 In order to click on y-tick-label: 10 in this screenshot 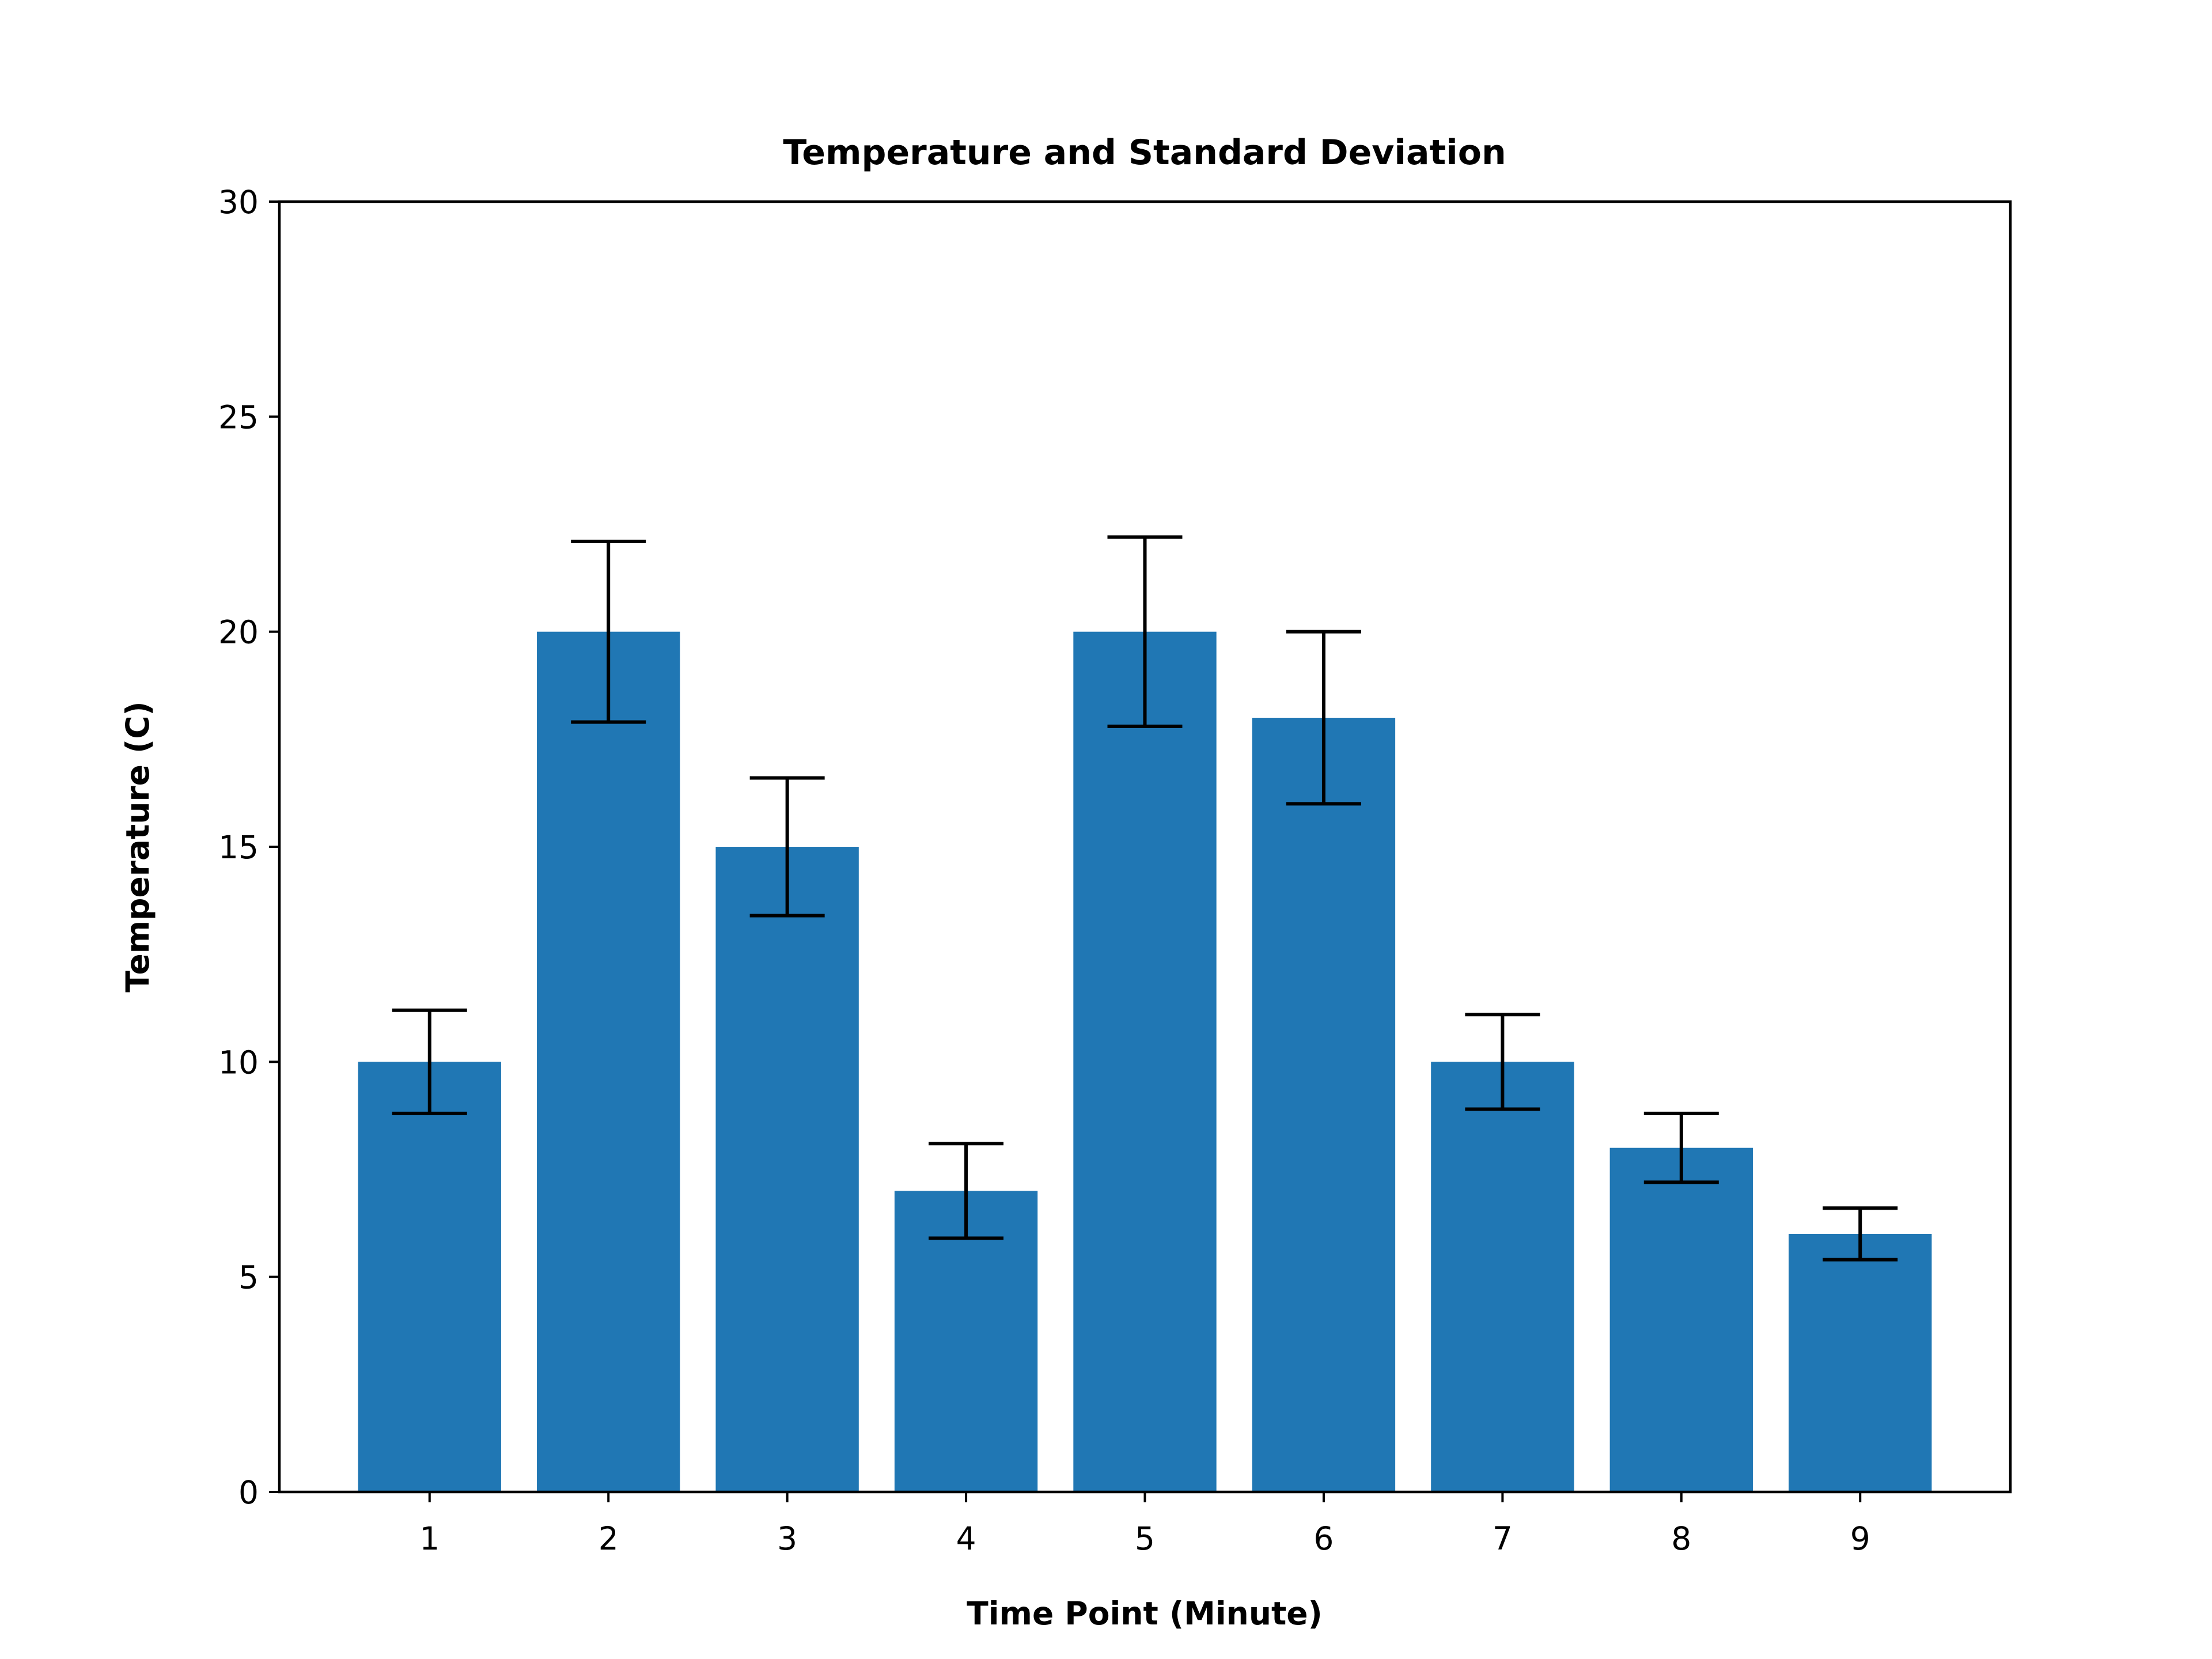, I will do `click(238, 1062)`.